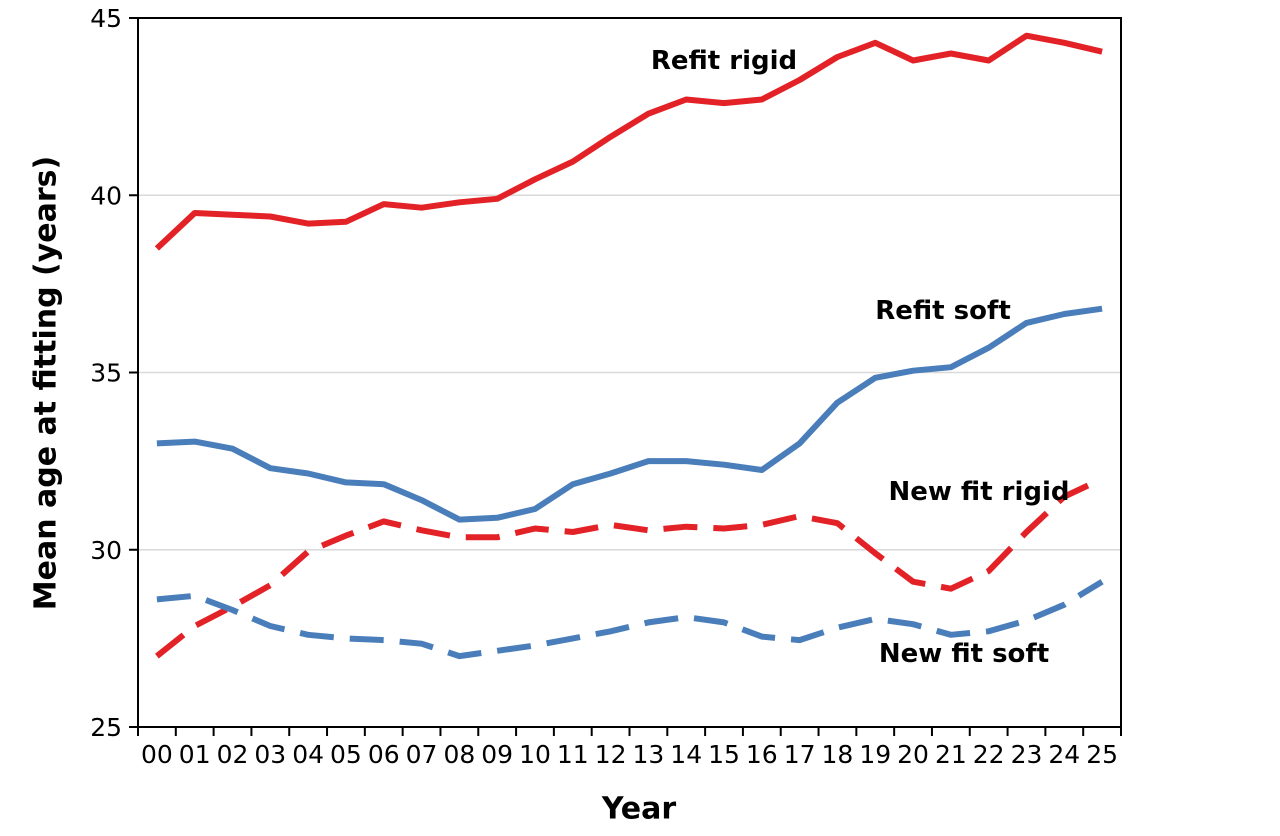 This screenshot has width=1280, height=836. What do you see at coordinates (639, 809) in the screenshot?
I see `x-axis-title: Year` at bounding box center [639, 809].